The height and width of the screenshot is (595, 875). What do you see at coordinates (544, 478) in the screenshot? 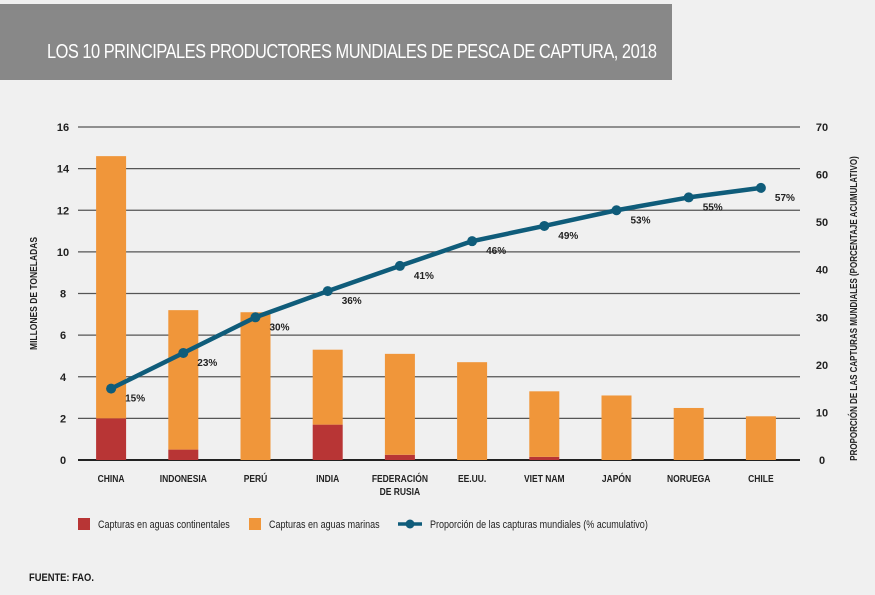
I see `x-tick-label: VIET NAM` at bounding box center [544, 478].